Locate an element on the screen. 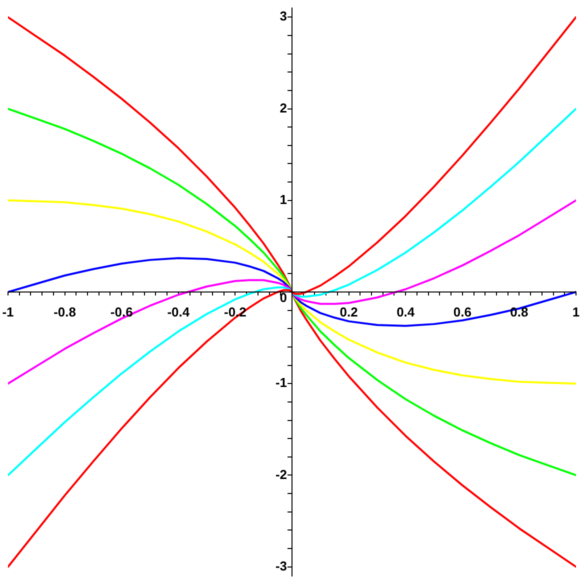 This screenshot has width=584, height=584. y-tick-label: -1 is located at coordinates (281, 382).